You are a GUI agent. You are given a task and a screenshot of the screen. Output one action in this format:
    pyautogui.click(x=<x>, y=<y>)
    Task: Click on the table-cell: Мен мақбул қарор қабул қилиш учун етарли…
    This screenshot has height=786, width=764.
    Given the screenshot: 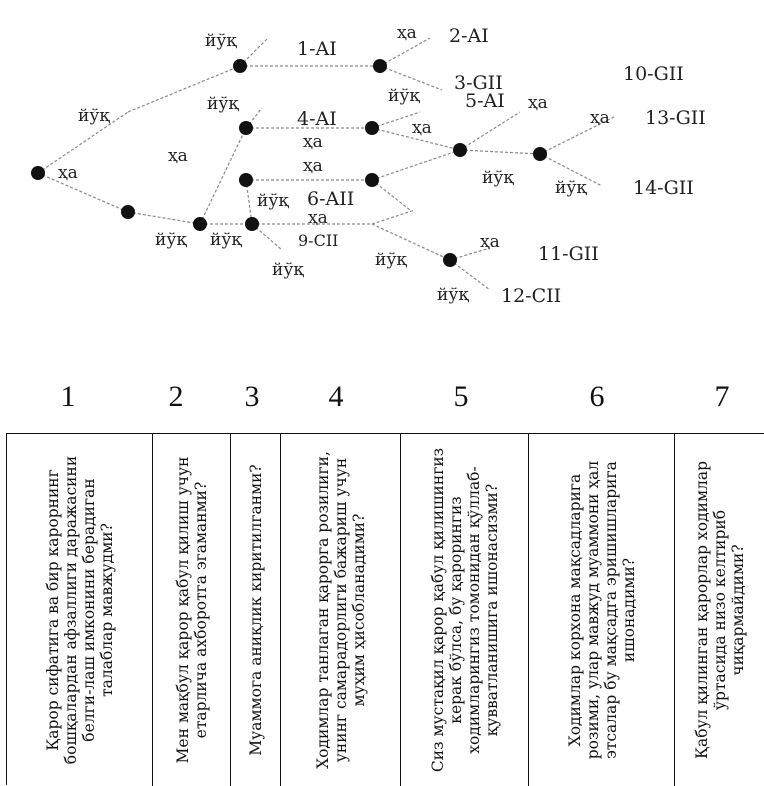 What is the action you would take?
    pyautogui.click(x=192, y=610)
    